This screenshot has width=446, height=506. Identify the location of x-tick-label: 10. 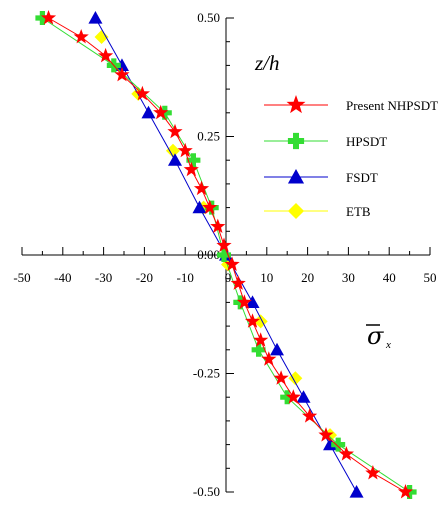
(266, 277).